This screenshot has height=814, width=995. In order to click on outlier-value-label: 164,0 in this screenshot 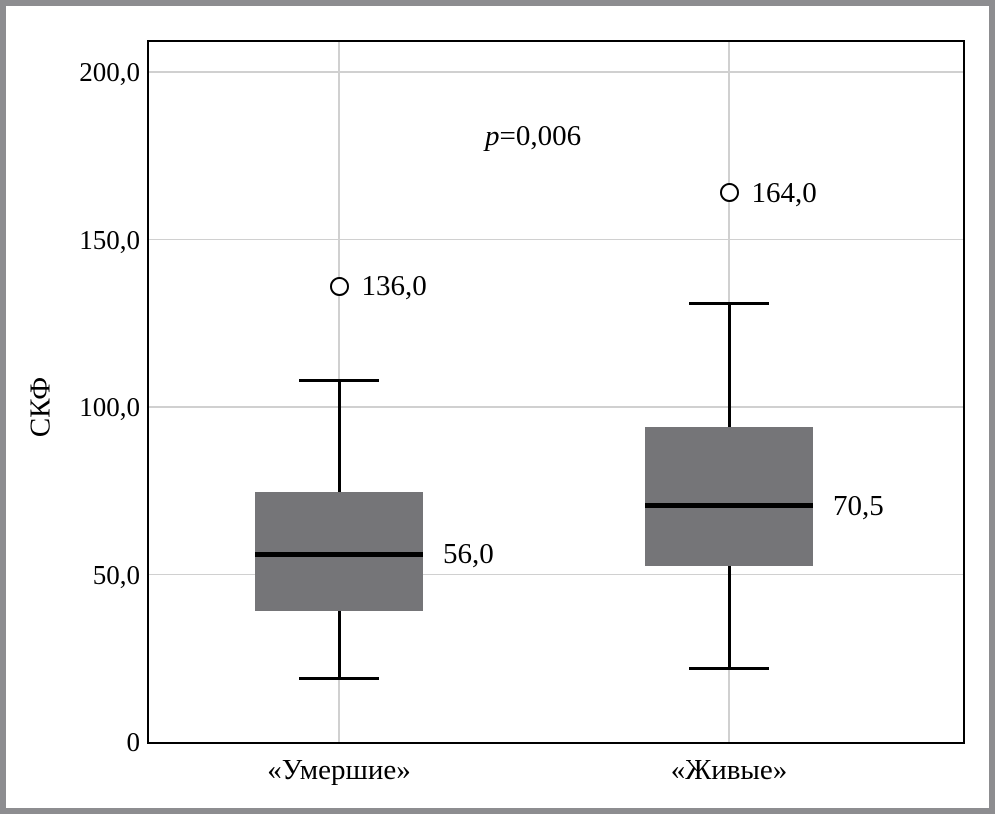, I will do `click(784, 192)`.